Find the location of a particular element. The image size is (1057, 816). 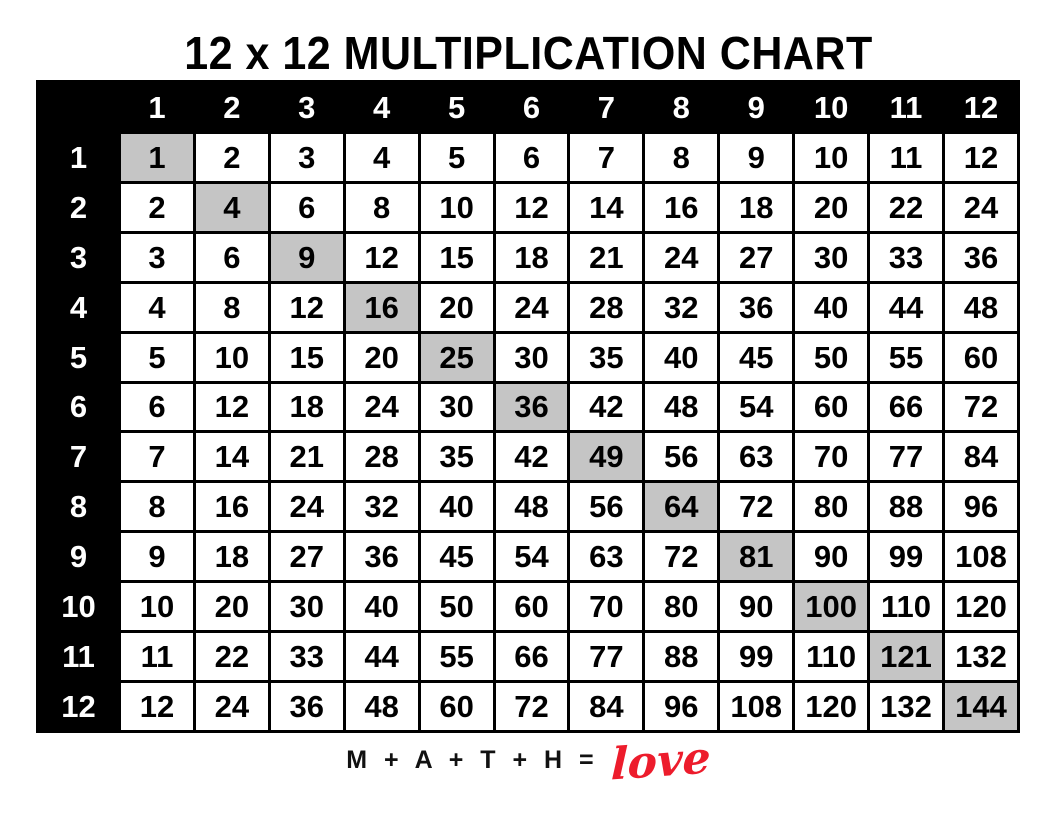

product-cell: 42 is located at coordinates (531, 457).